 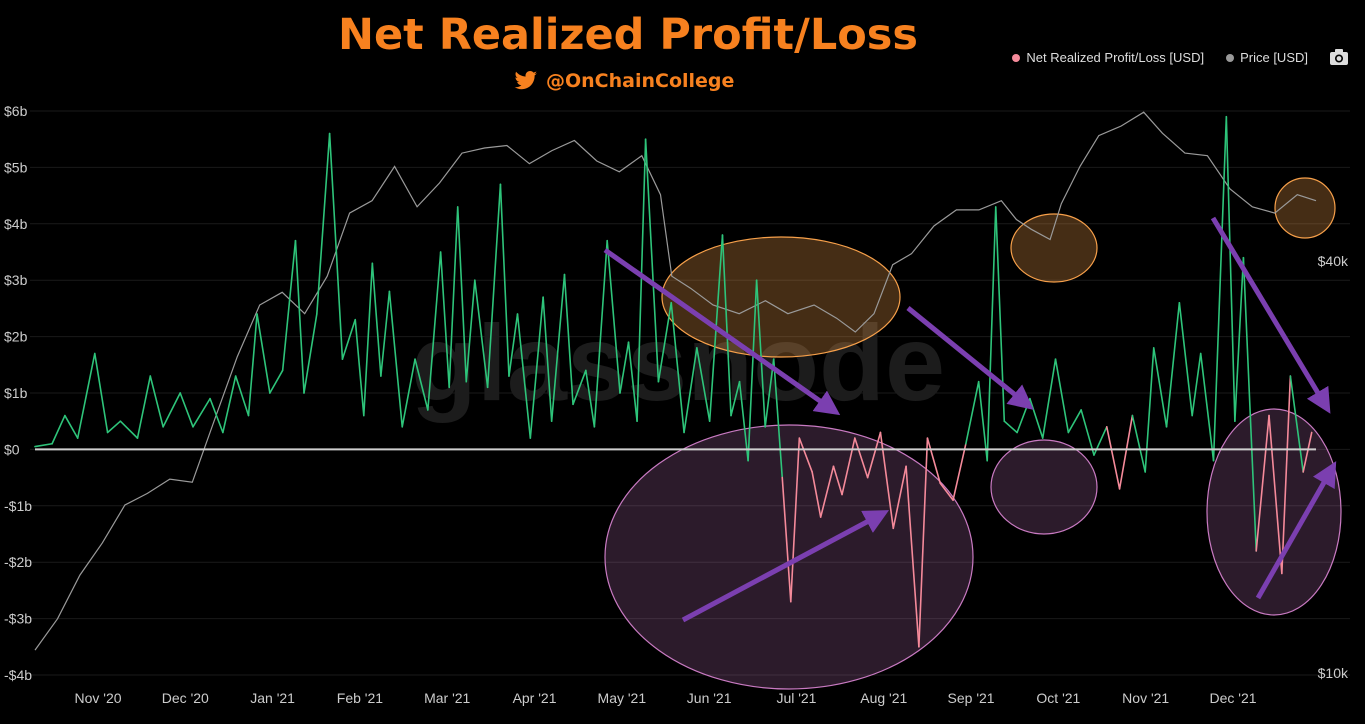 I want to click on legend-dot-price, so click(x=1230, y=57).